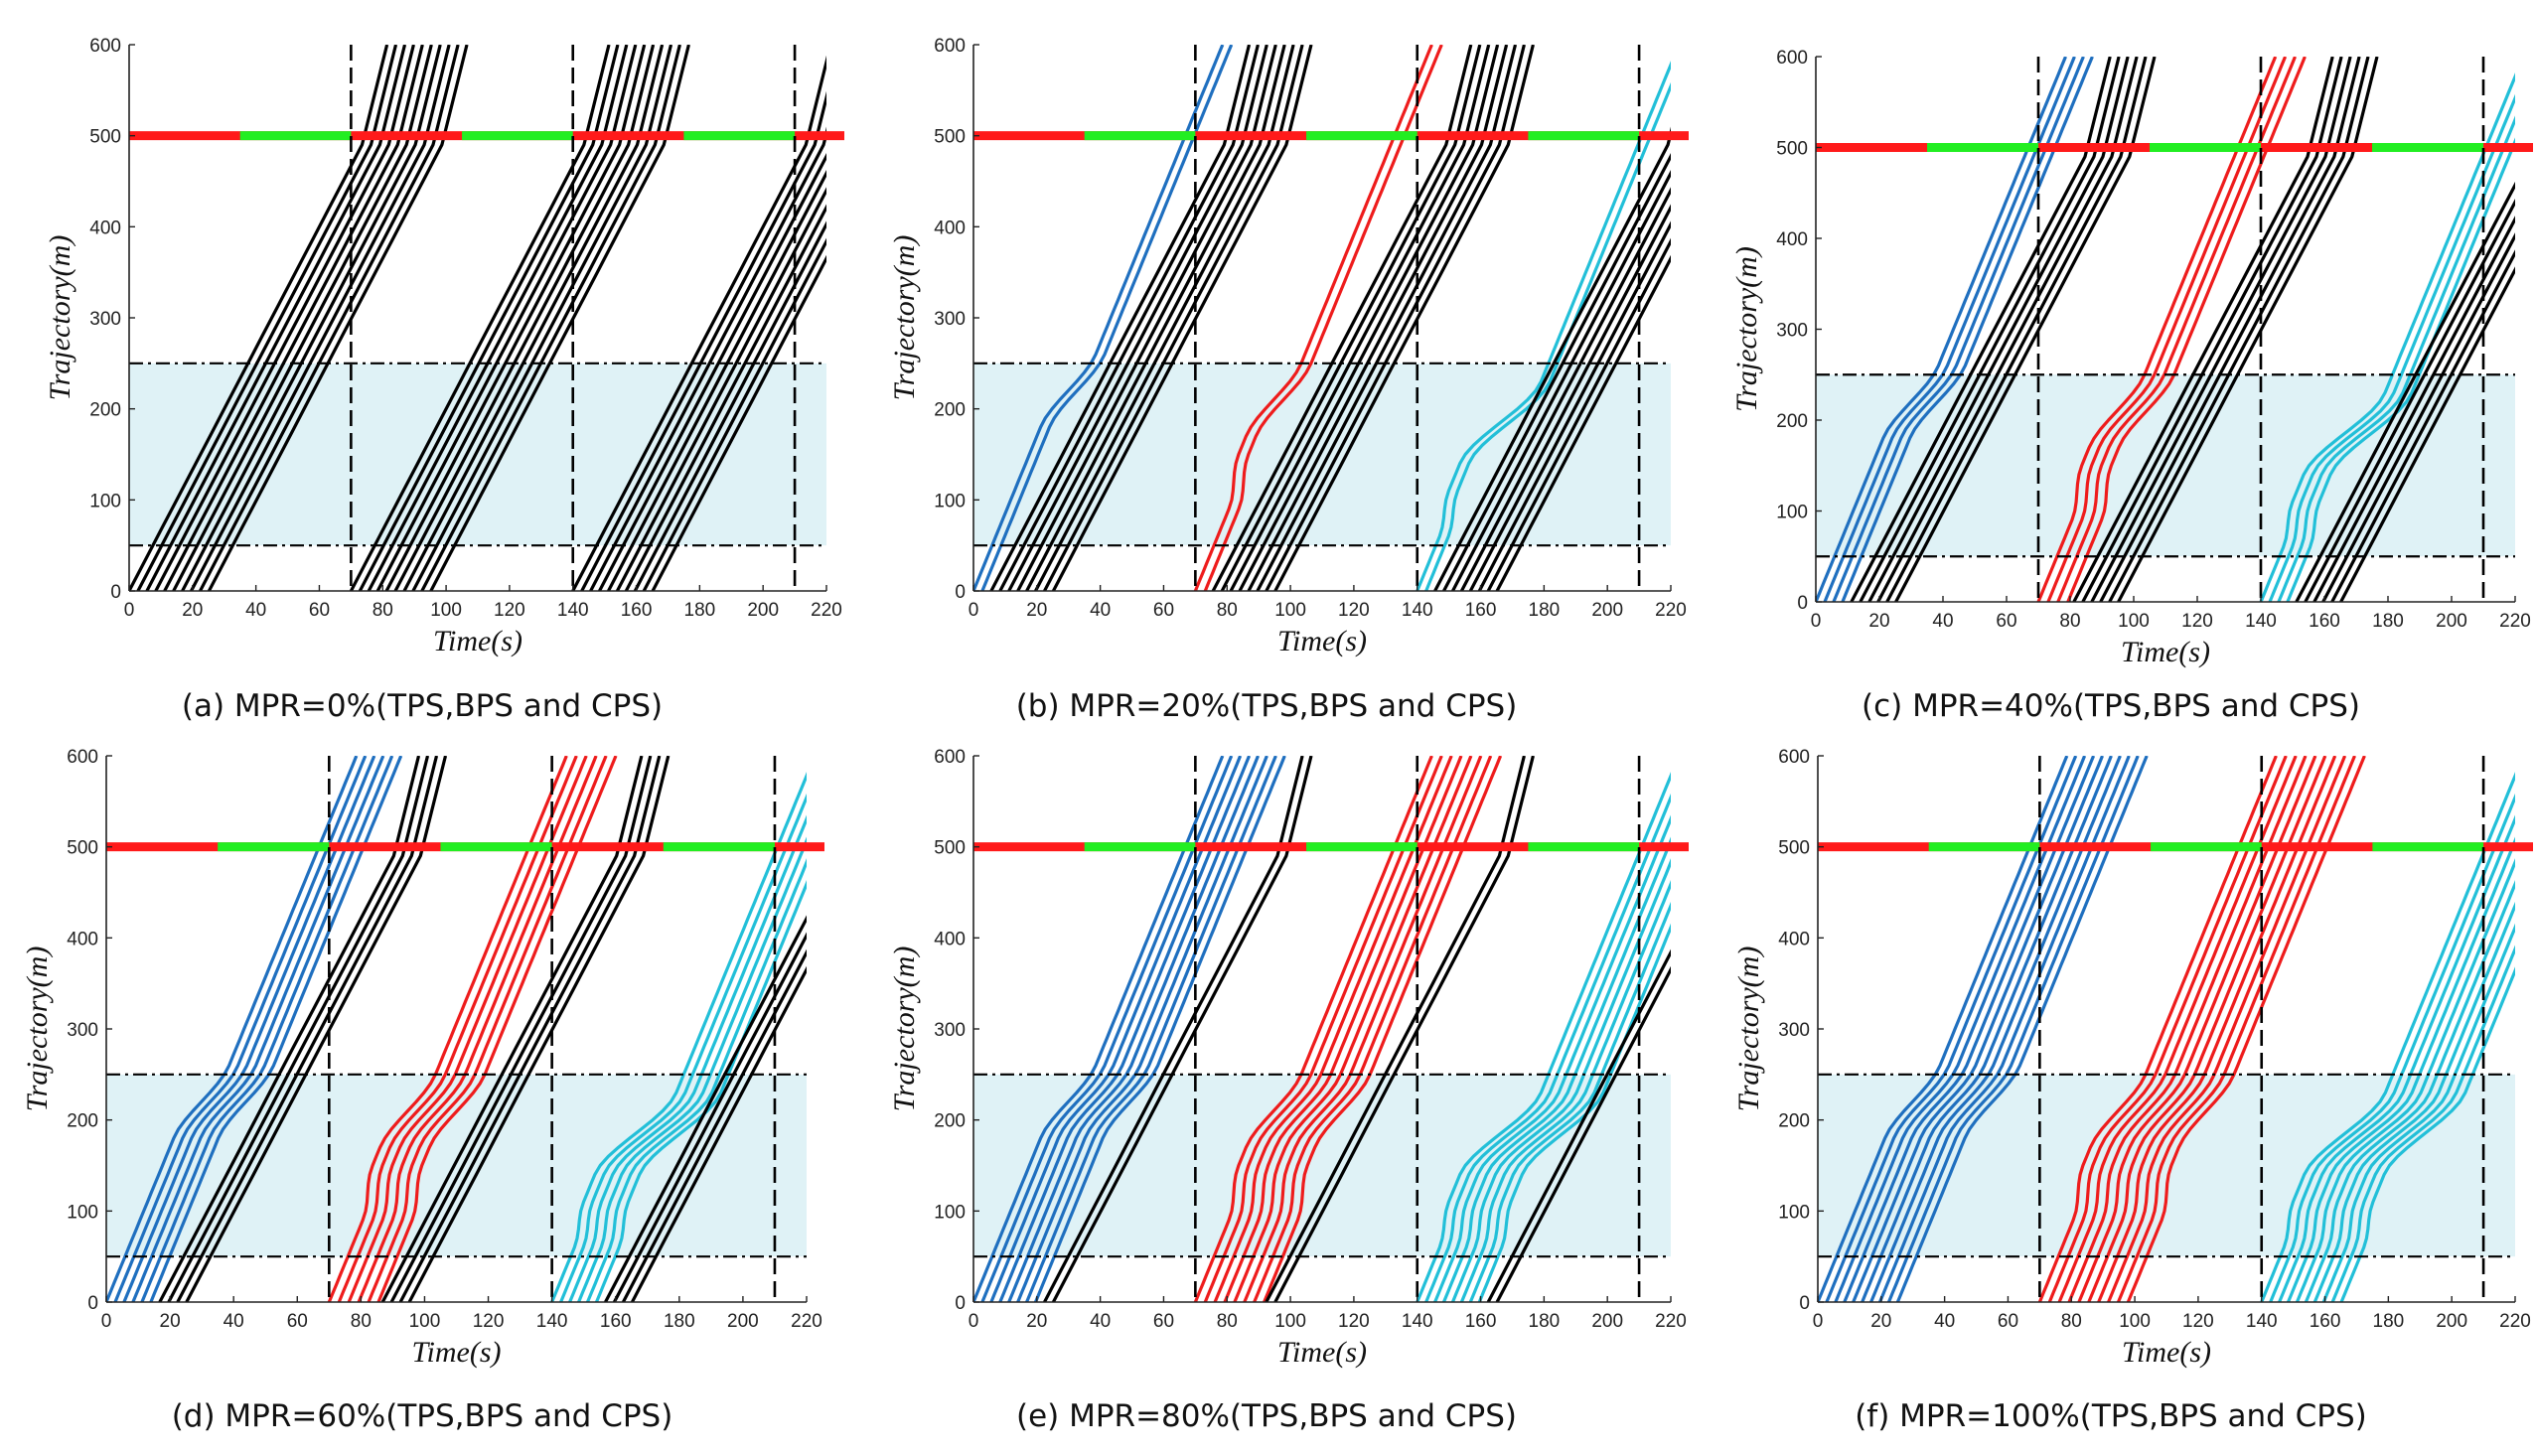  What do you see at coordinates (950, 411) in the screenshot?
I see `y-tick-label: 200` at bounding box center [950, 411].